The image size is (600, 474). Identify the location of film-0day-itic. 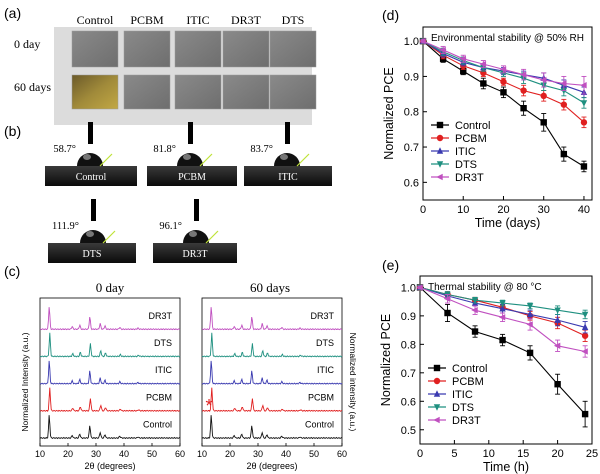
(198, 49).